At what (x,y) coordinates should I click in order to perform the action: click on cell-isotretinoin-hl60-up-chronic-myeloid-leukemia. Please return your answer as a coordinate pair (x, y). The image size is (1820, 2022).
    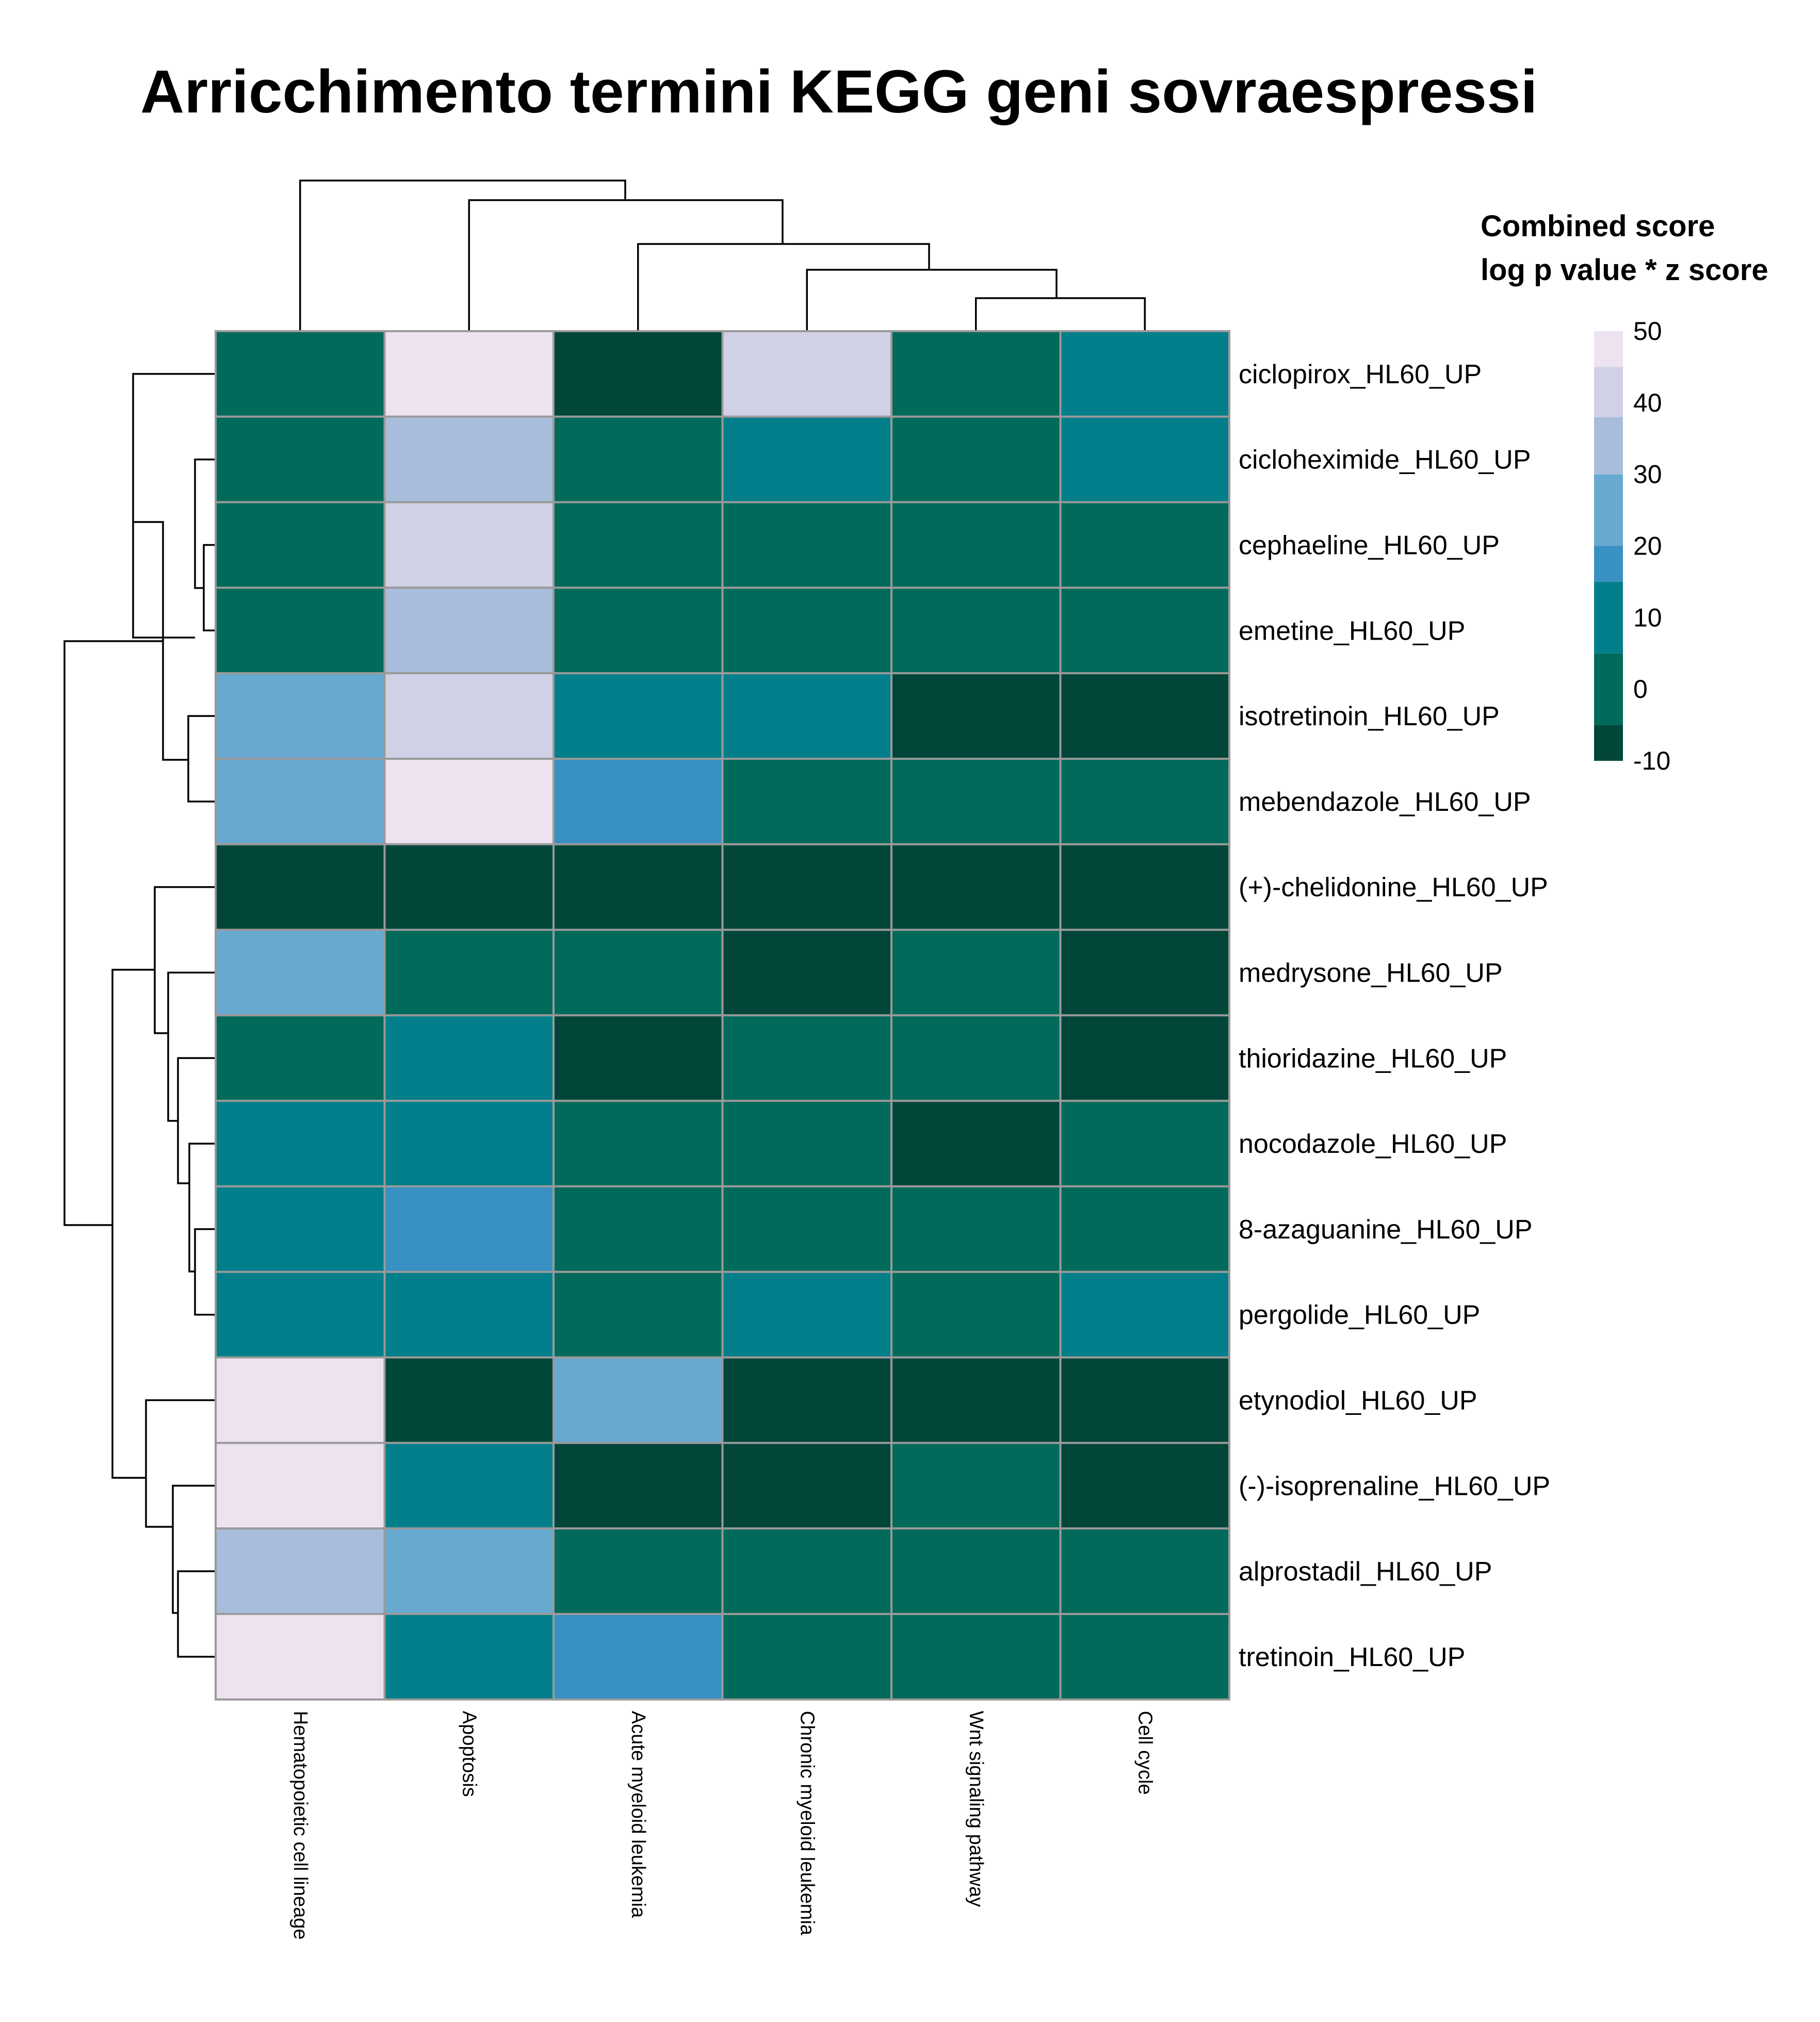
    Looking at the image, I should click on (807, 716).